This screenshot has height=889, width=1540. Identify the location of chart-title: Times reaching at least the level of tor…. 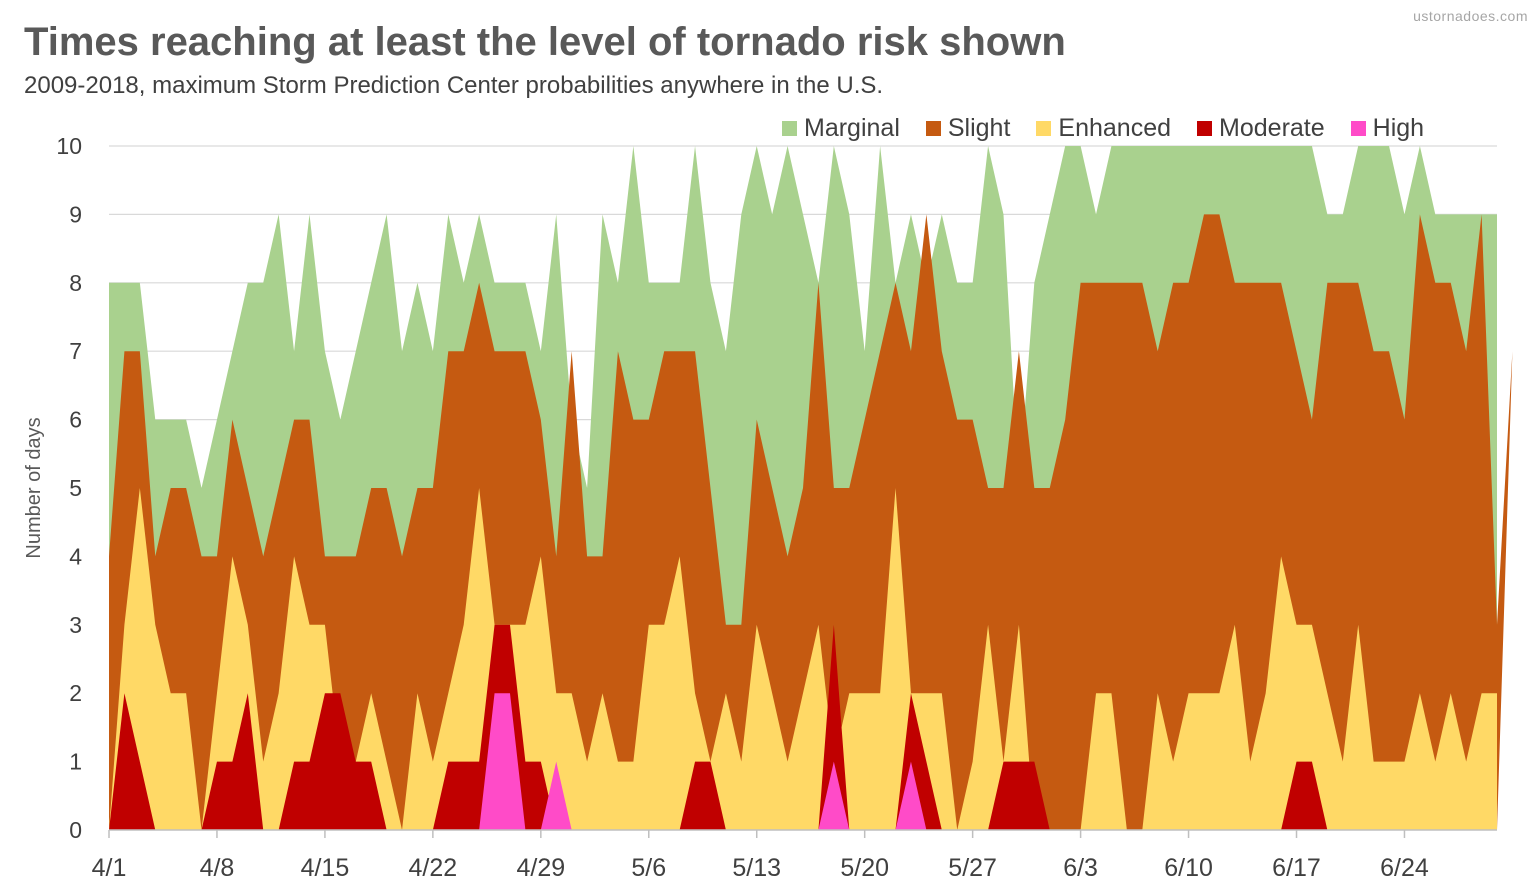
(545, 42).